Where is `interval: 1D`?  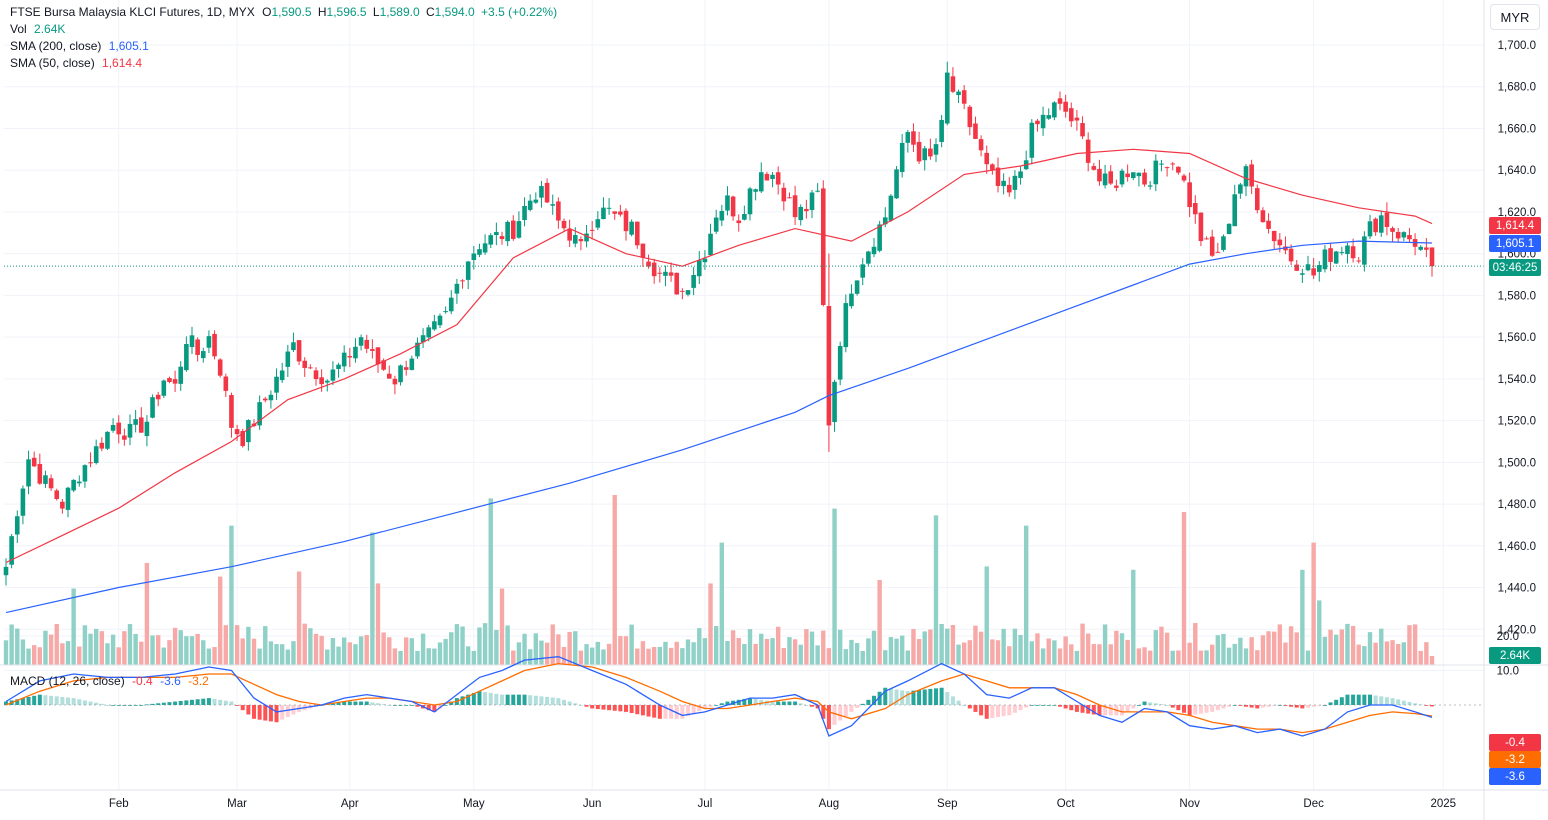 interval: 1D is located at coordinates (214, 12).